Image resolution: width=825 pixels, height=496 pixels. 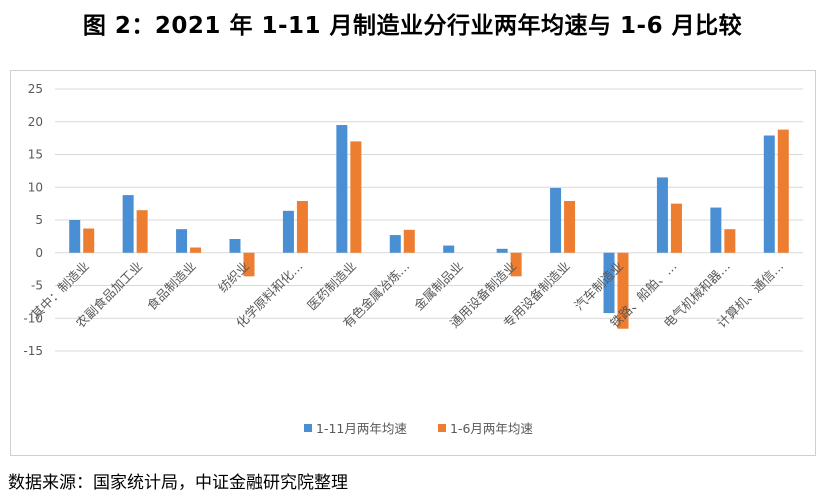 I want to click on y-tick-label: -15, so click(x=33, y=351).